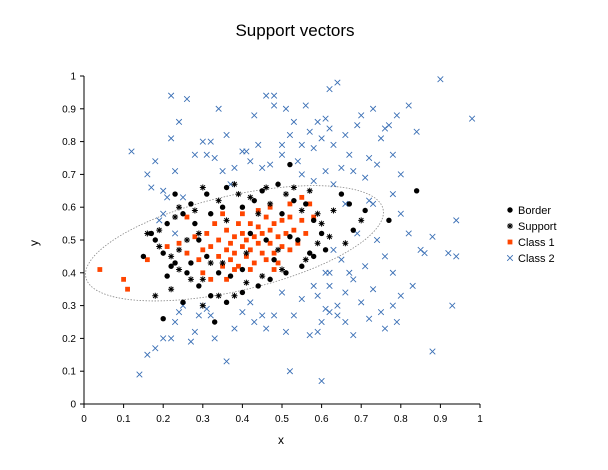 This screenshot has height=470, width=608. I want to click on legend-label-border: Border, so click(534, 211).